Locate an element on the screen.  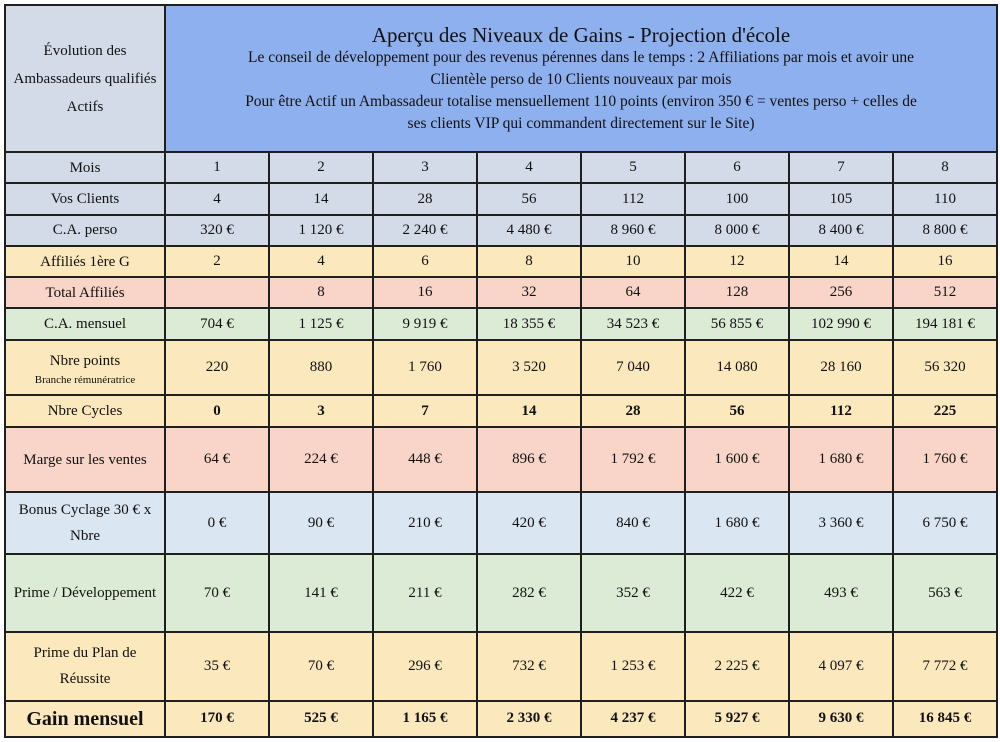
cell-value: 56 855 € is located at coordinates (737, 324).